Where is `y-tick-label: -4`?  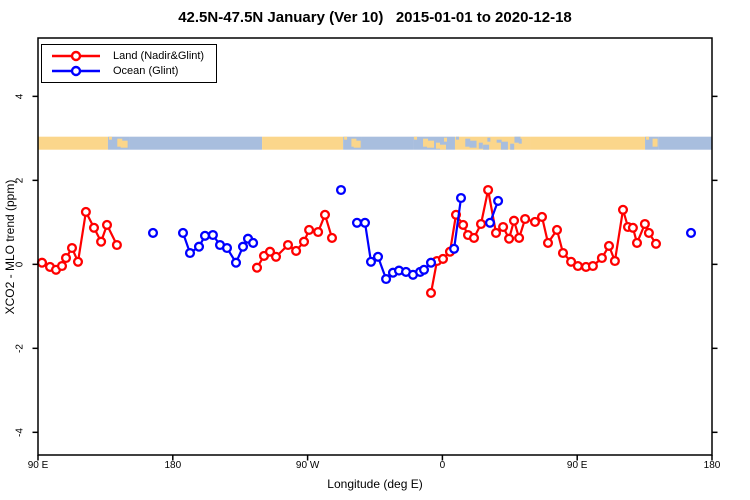 y-tick-label: -4 is located at coordinates (20, 432).